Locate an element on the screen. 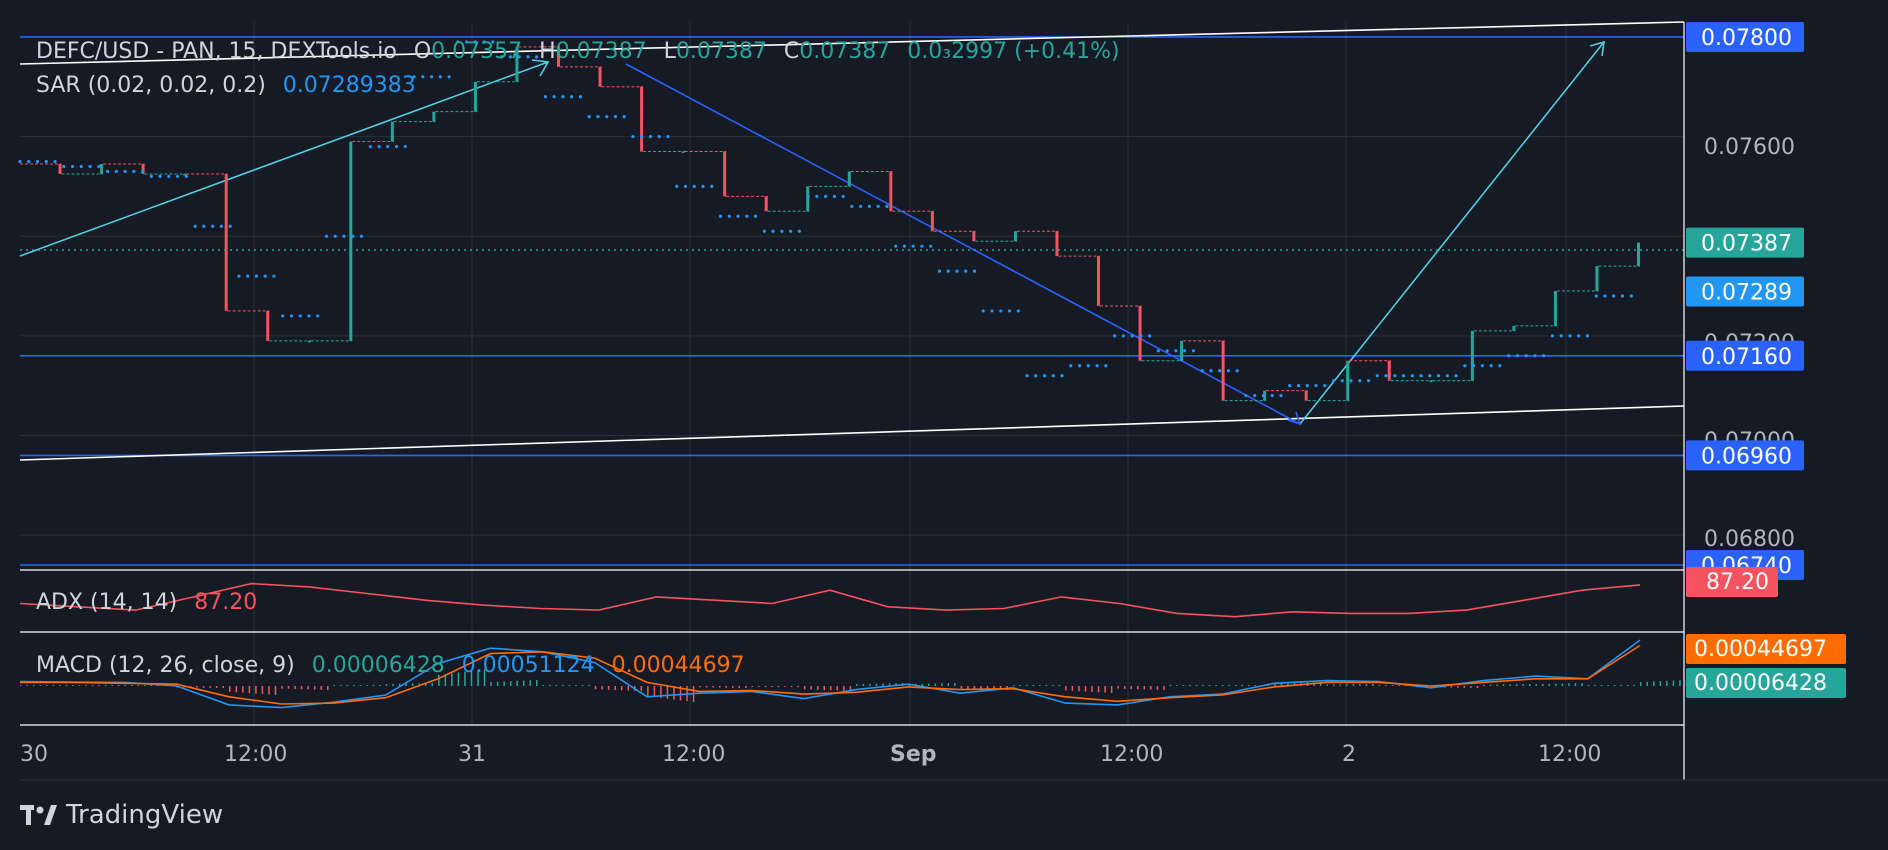 The height and width of the screenshot is (850, 1888). legend-high: 0.07387 is located at coordinates (601, 51).